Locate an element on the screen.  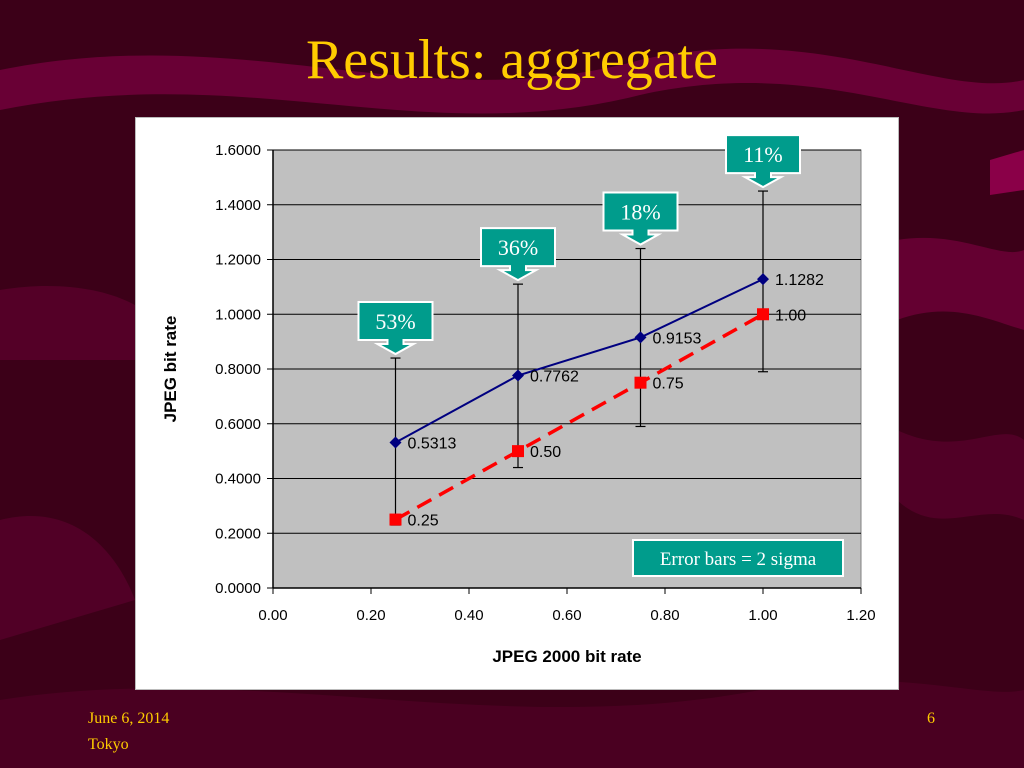
data-label-j2k: 1.00 is located at coordinates (790, 315).